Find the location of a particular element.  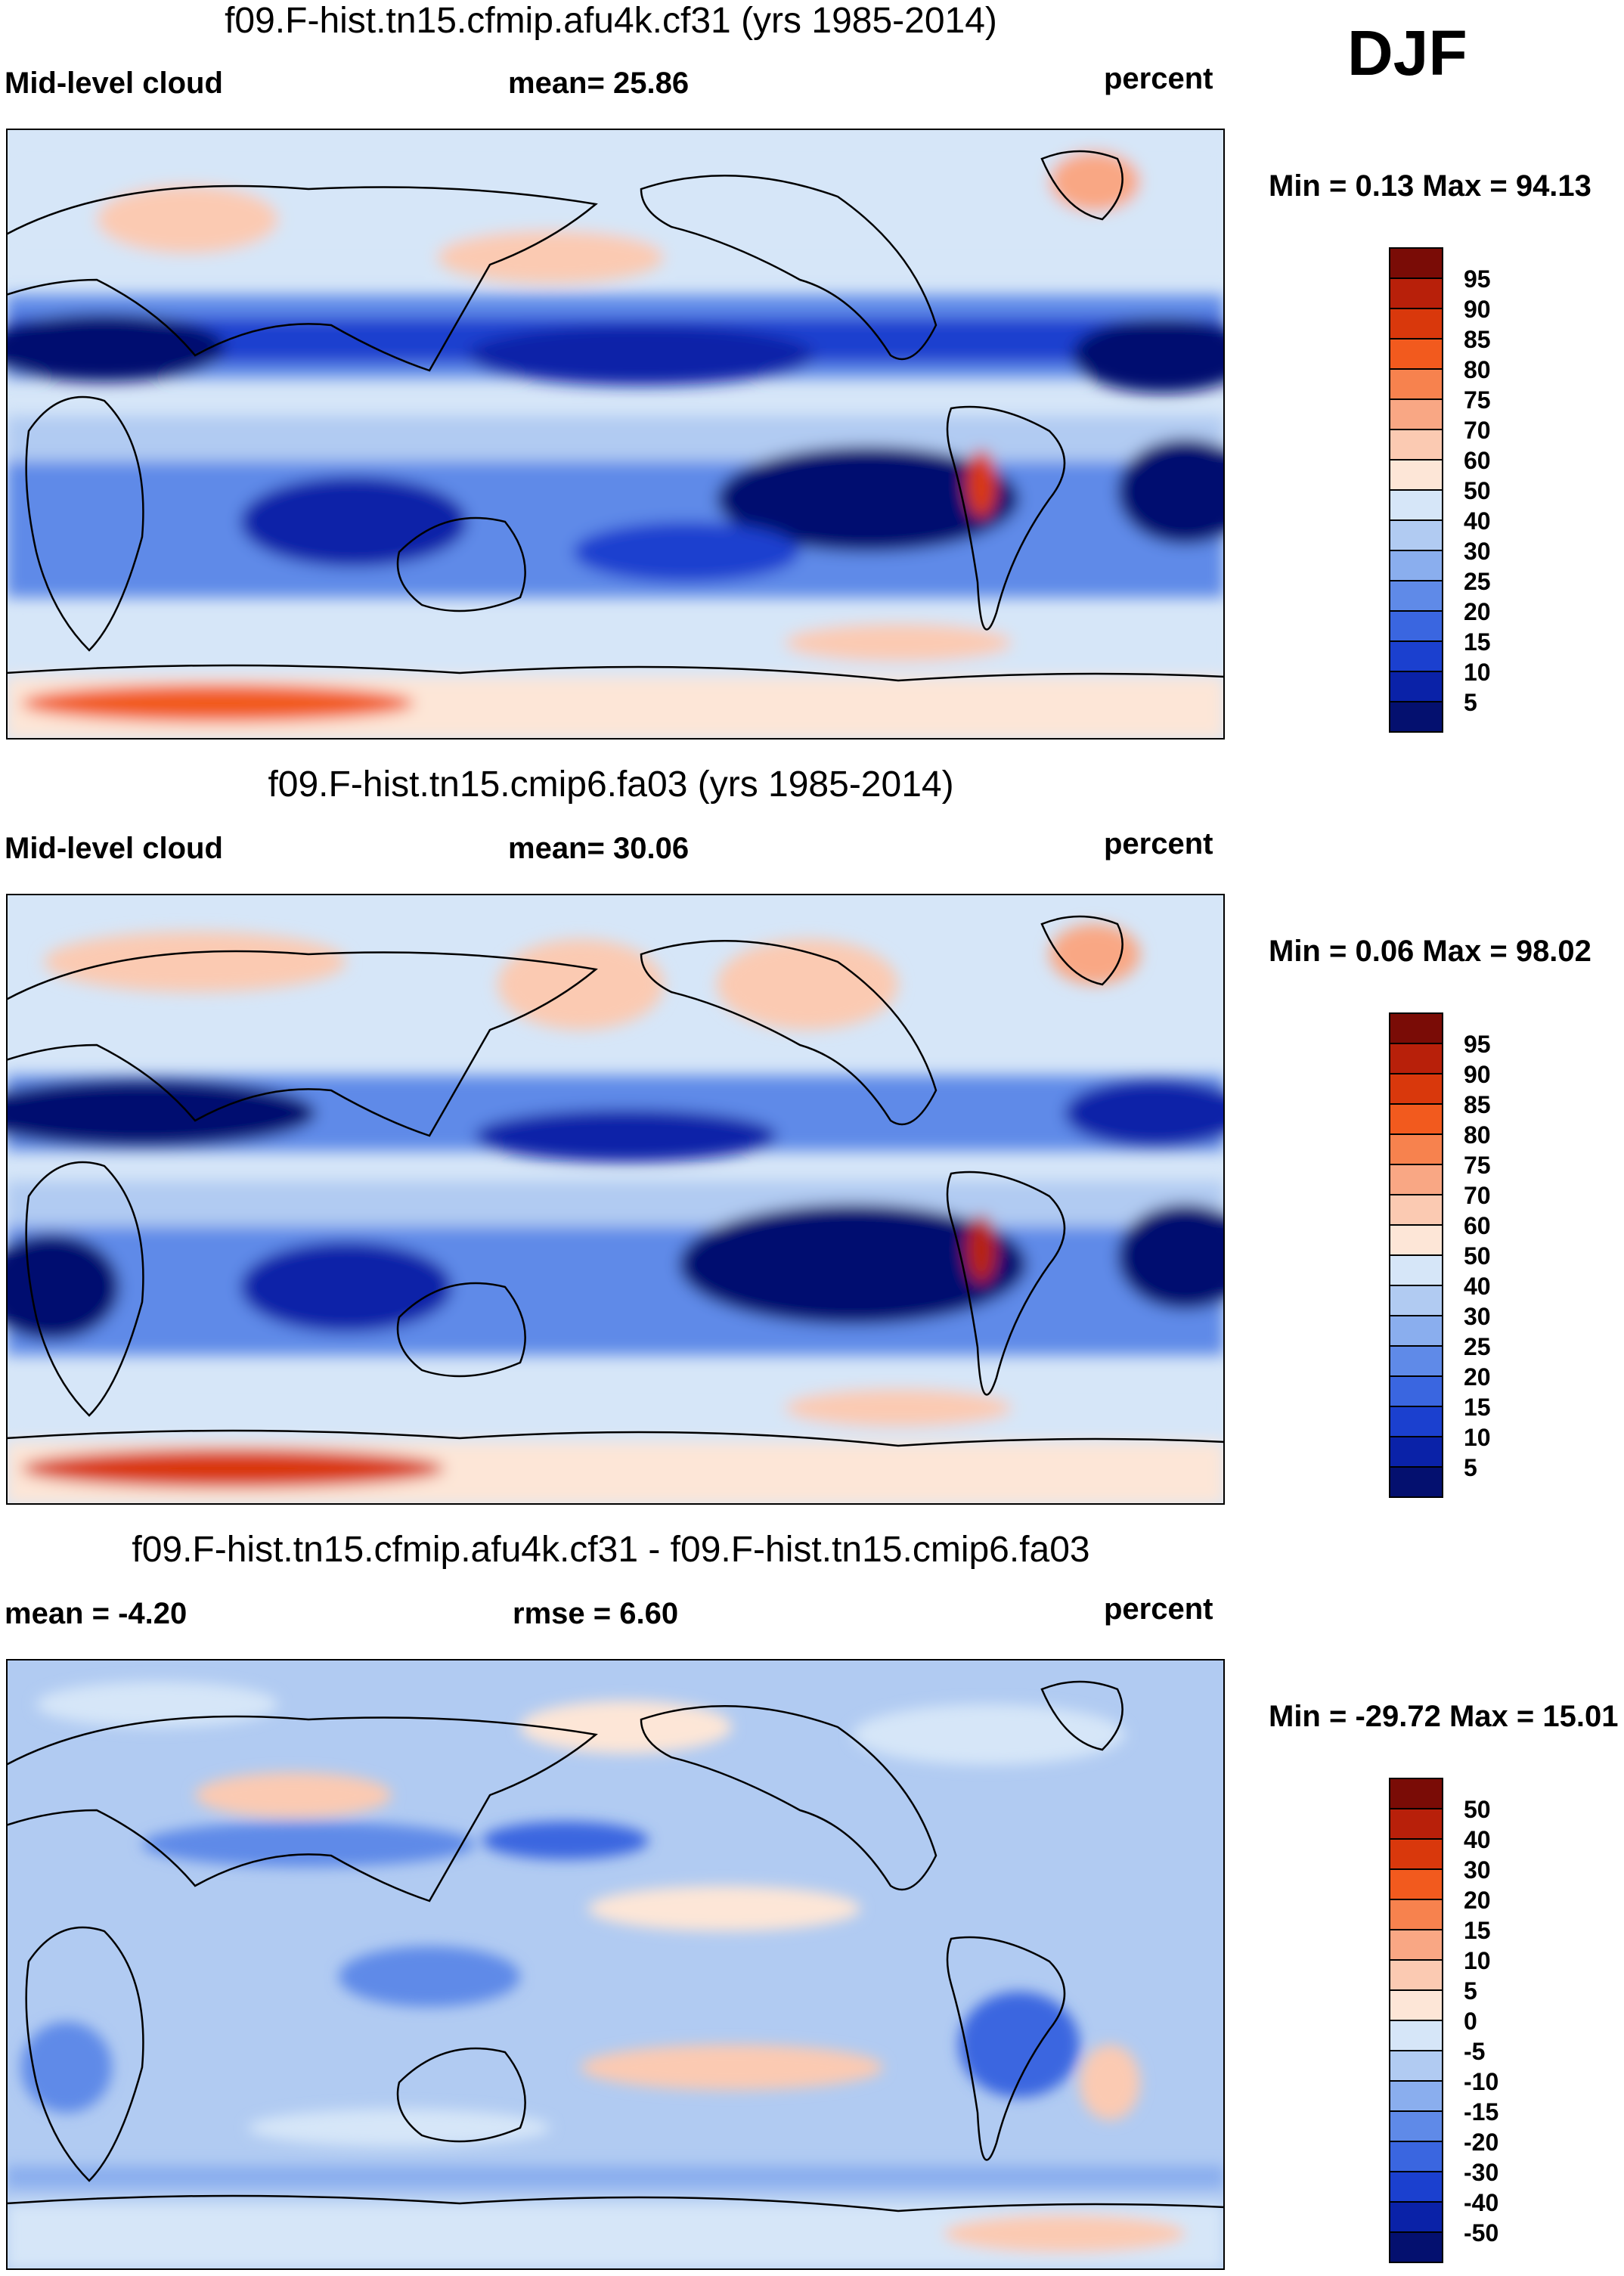

panel-2-colorbar: 95 90 85 80 75 70 60 50 40 30 25 20 15 10 5 is located at coordinates (1440, 1255).